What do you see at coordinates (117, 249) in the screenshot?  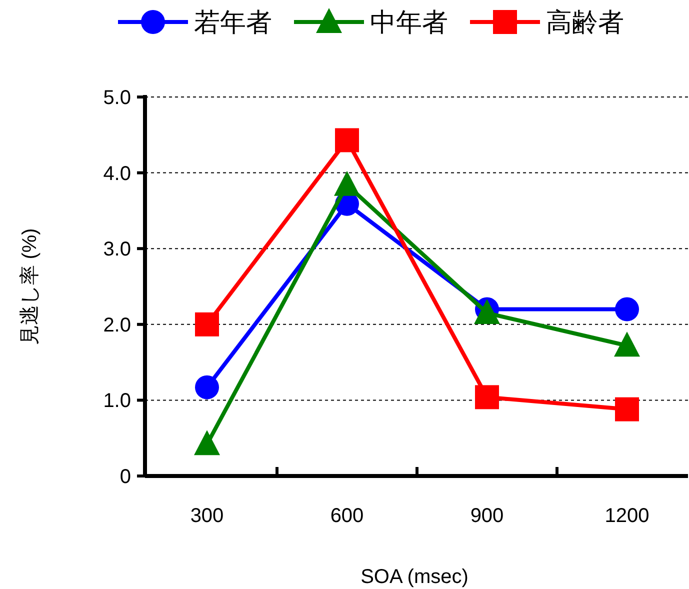 I see `y-tick-label: 3.0` at bounding box center [117, 249].